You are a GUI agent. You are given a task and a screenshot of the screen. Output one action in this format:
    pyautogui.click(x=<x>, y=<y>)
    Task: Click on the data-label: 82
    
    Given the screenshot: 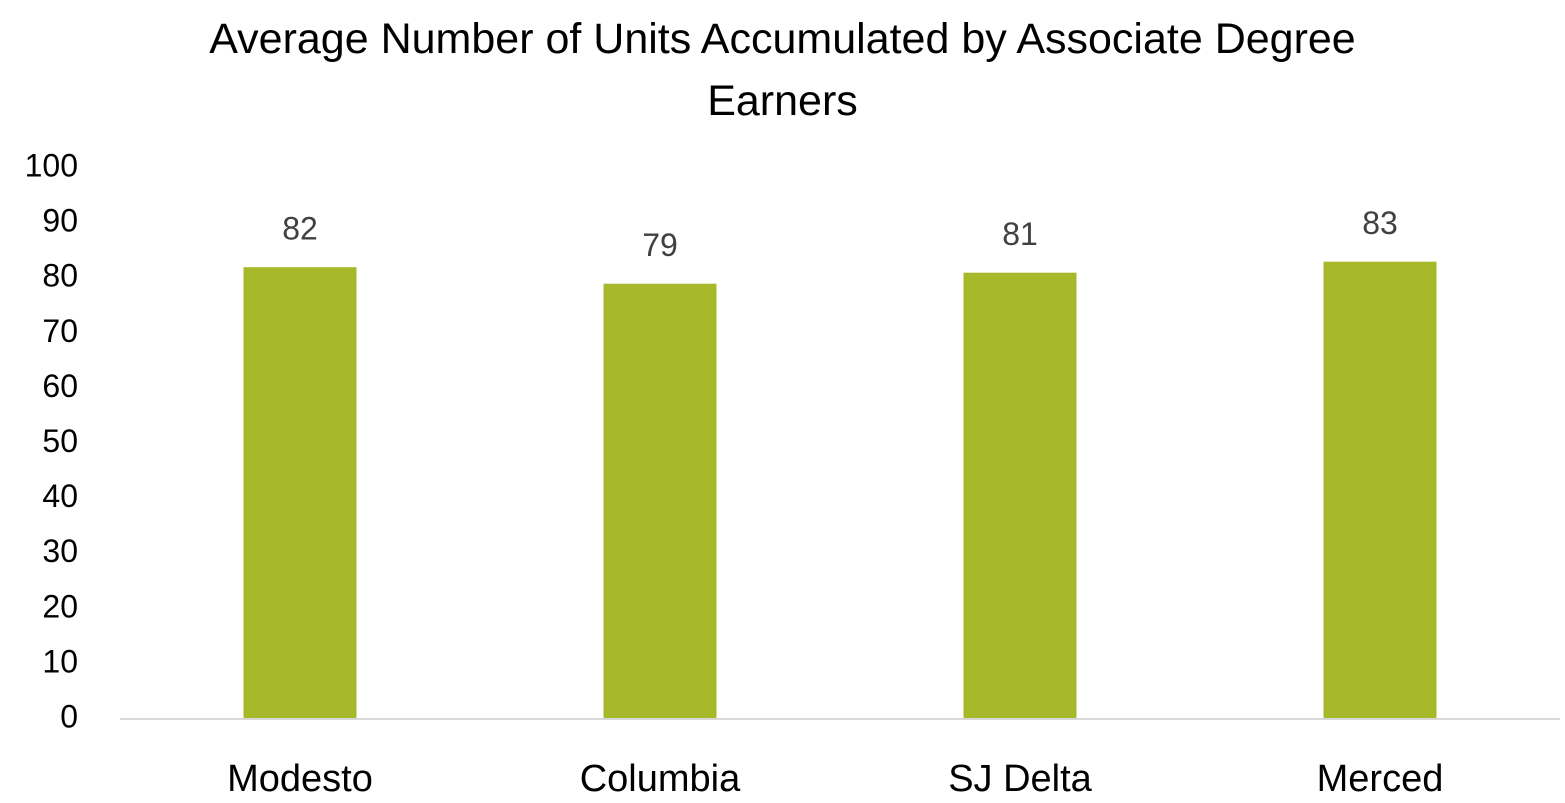 What is the action you would take?
    pyautogui.click(x=300, y=229)
    